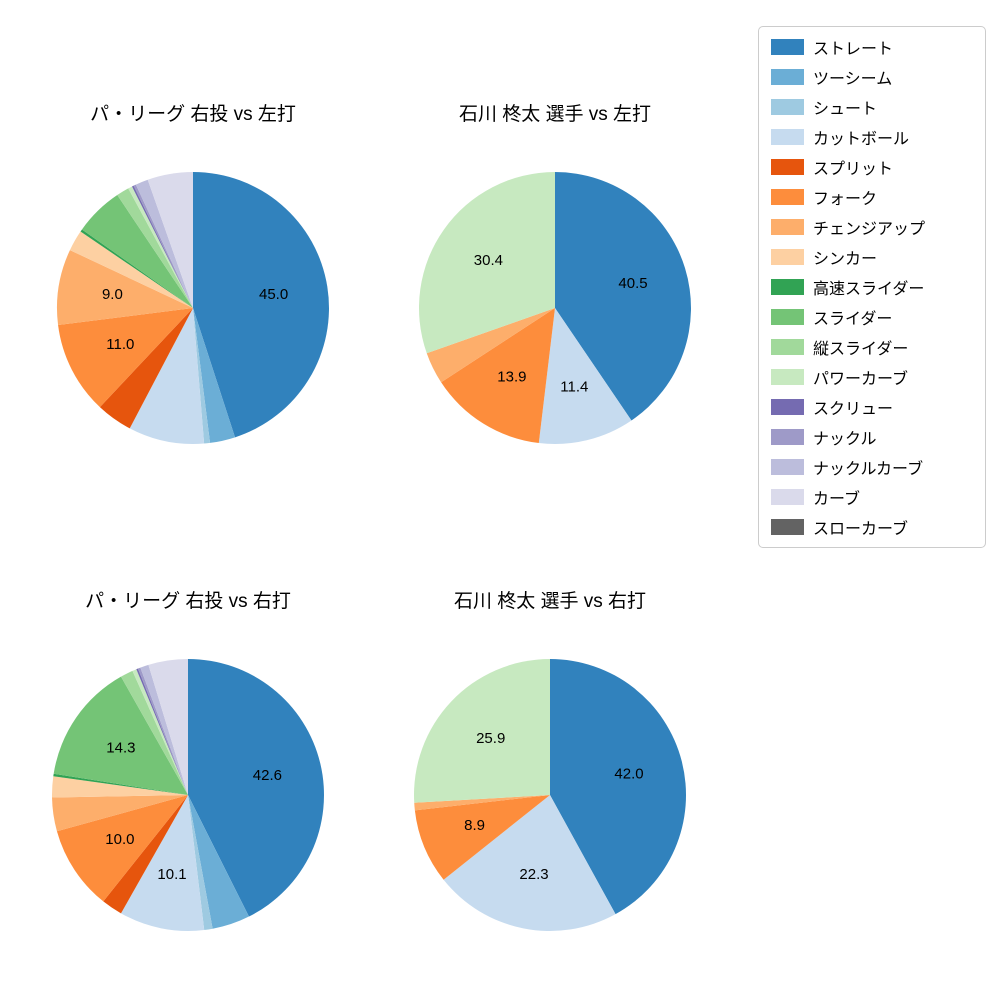  Describe the element at coordinates (872, 498) in the screenshot. I see `legend-item: カーブ` at that location.